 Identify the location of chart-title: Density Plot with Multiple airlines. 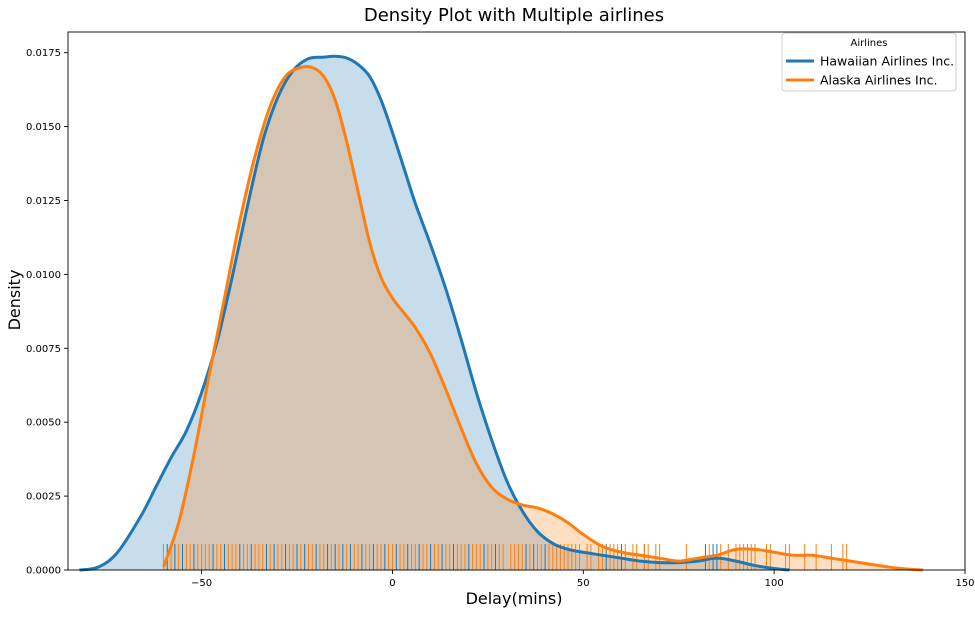
(514, 15).